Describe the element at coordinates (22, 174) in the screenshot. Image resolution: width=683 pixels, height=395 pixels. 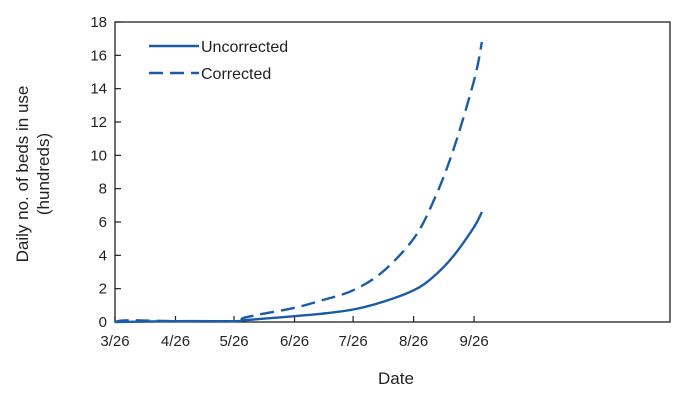
I see `y-axis-title-line-1: Daily no. of beds in use` at that location.